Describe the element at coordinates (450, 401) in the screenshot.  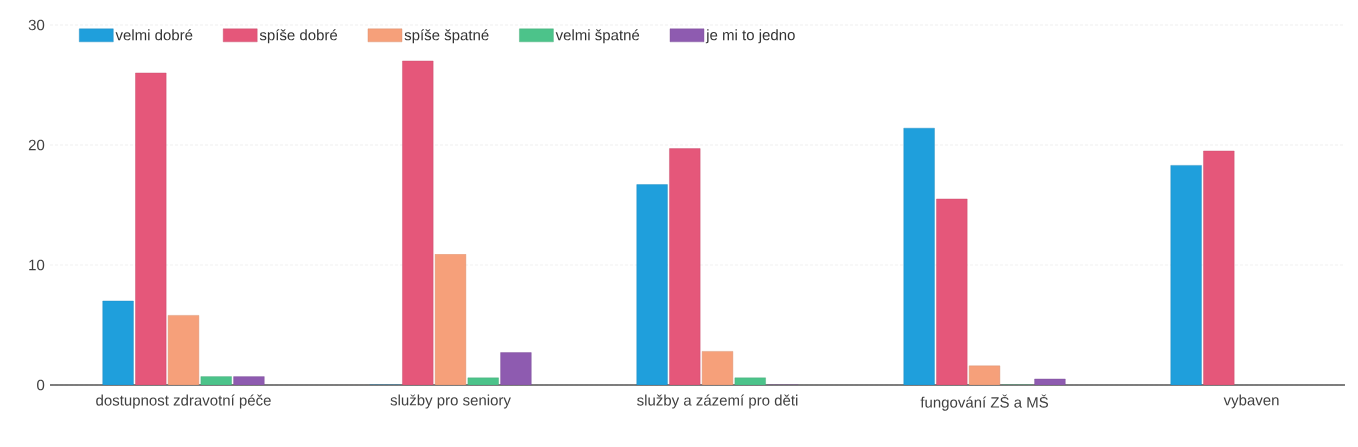
I see `x-tick-label: služby pro seniory` at that location.